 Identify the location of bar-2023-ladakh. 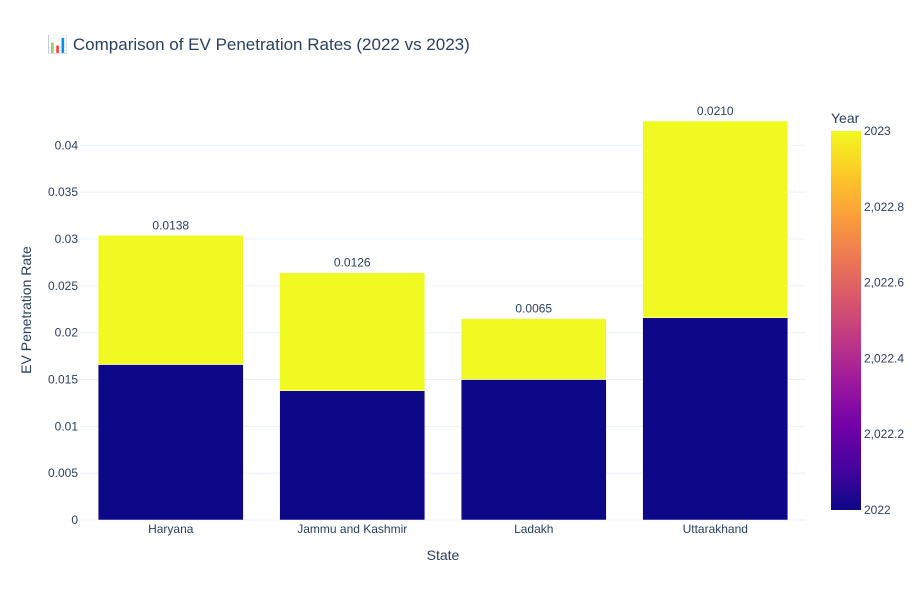
(533, 349).